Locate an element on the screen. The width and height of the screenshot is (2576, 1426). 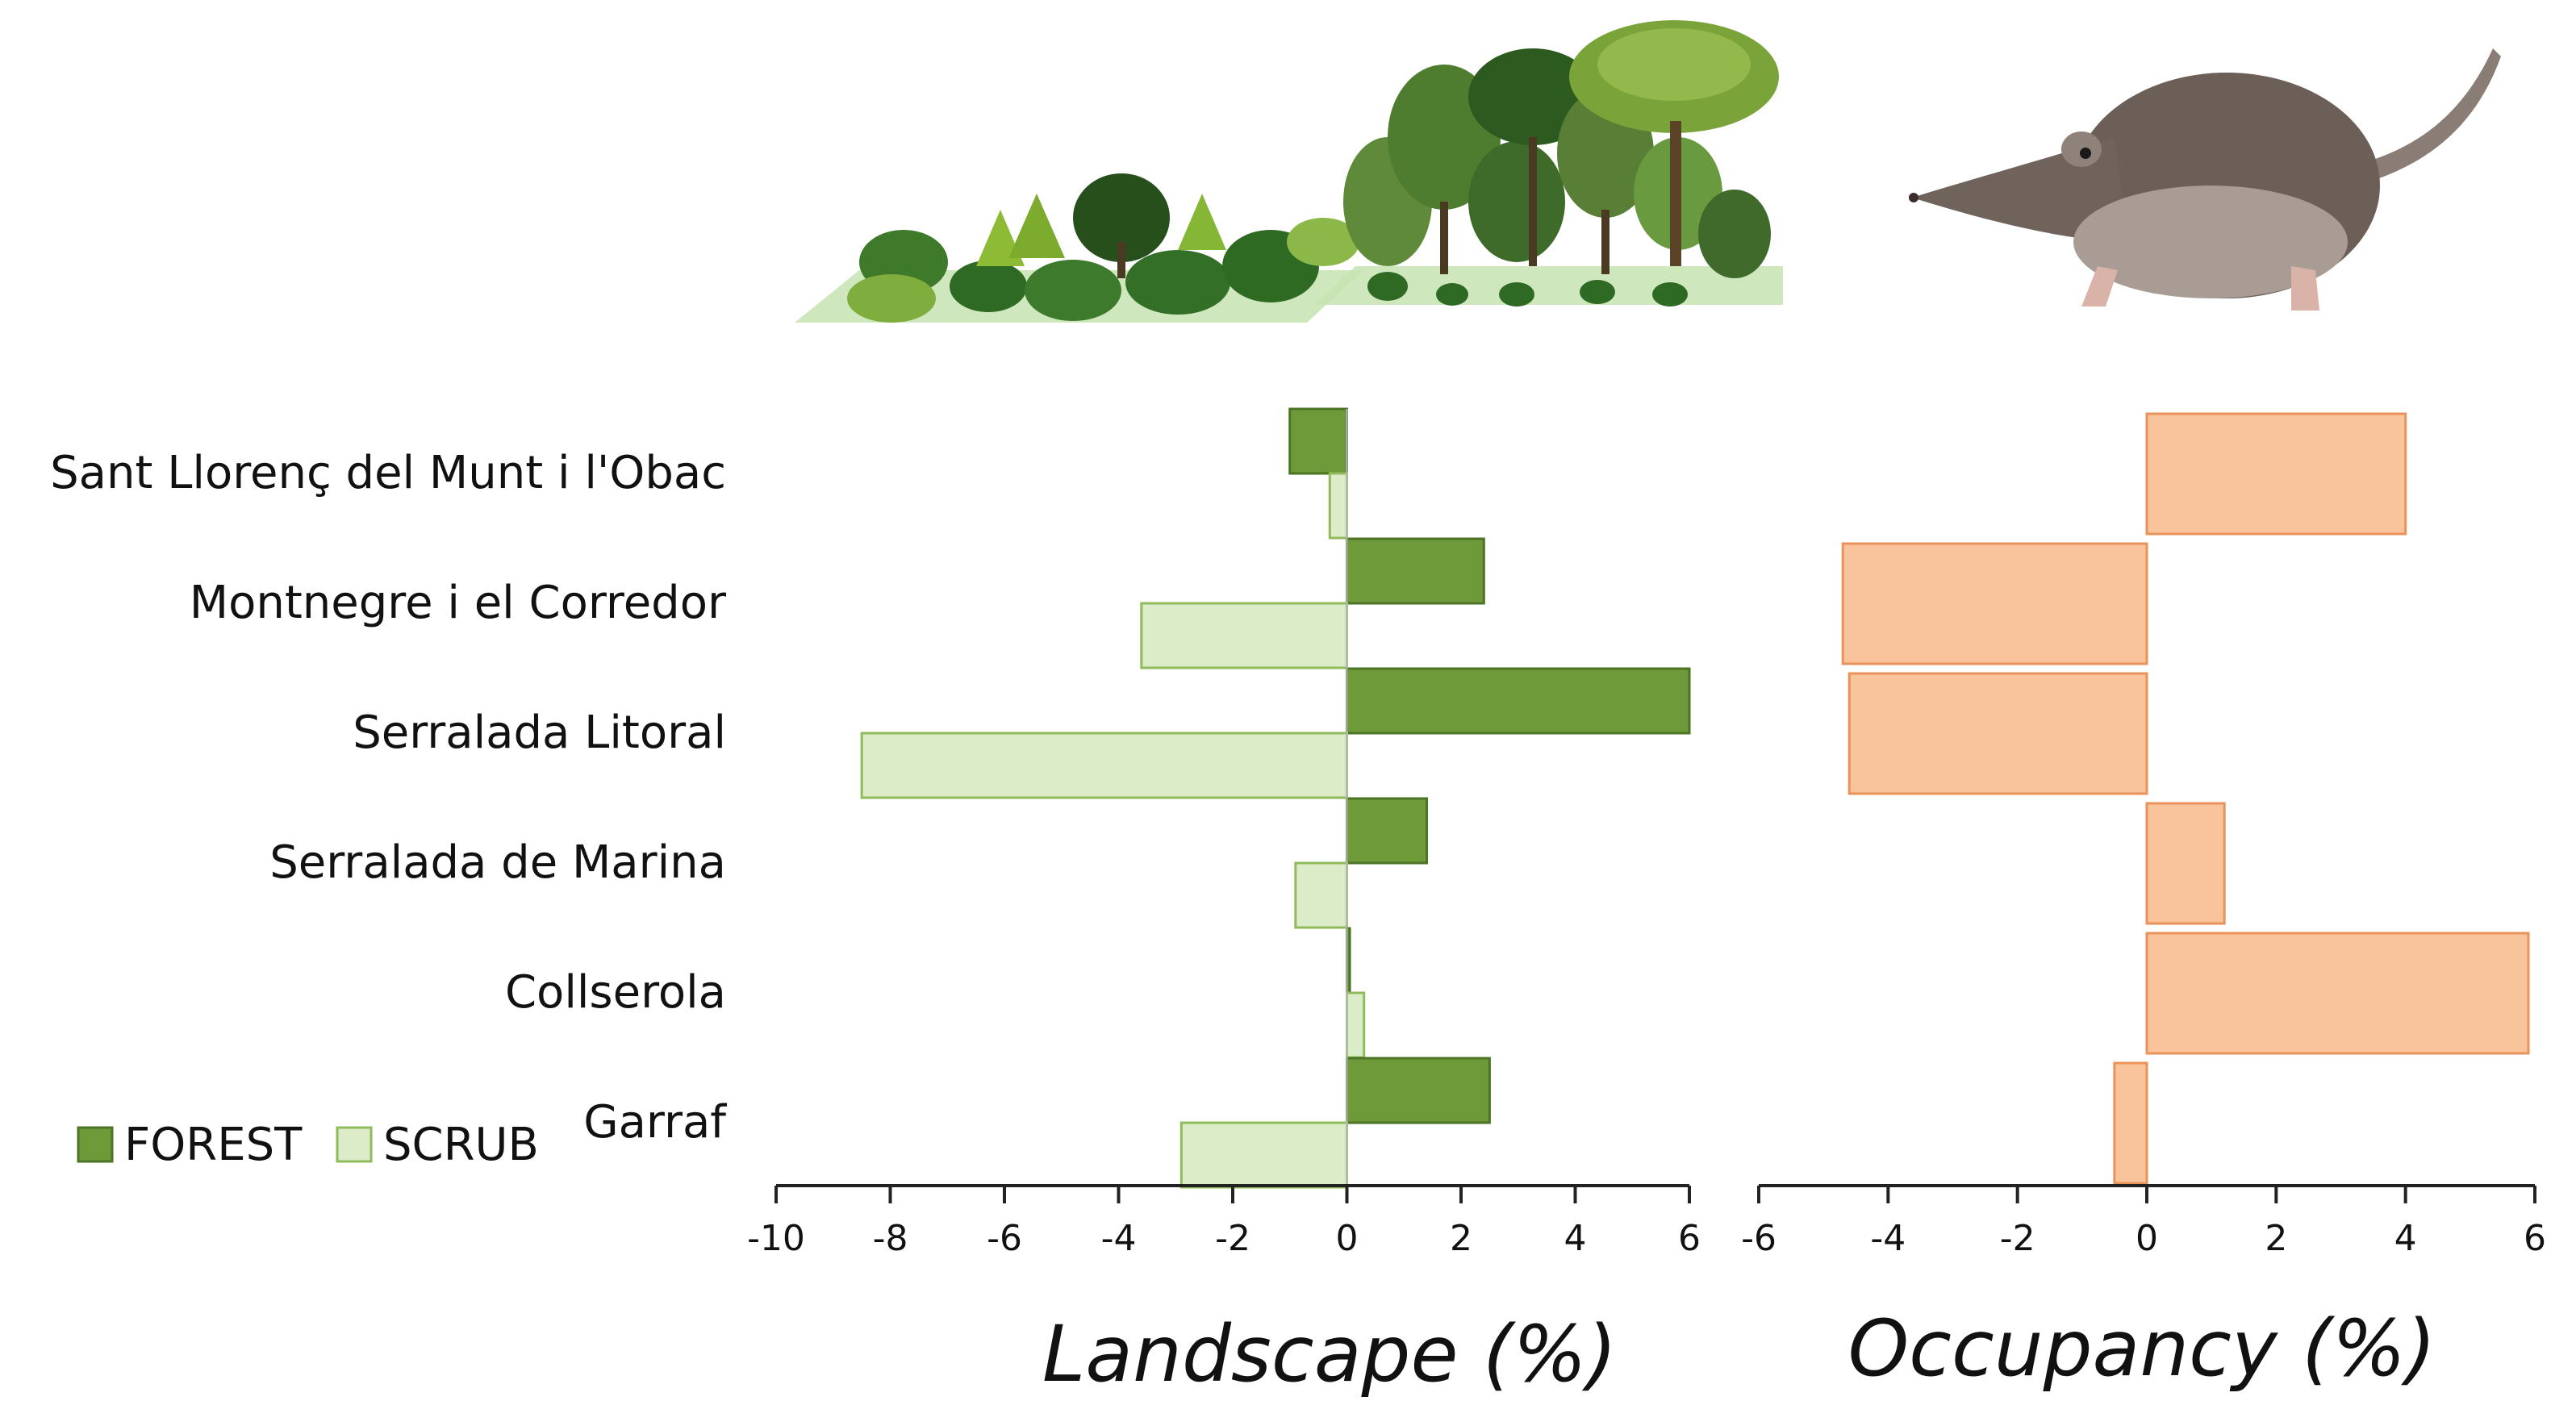
occupancy-x-axis: -6 -4 -2 0 2 4 6 is located at coordinates (2143, 1222).